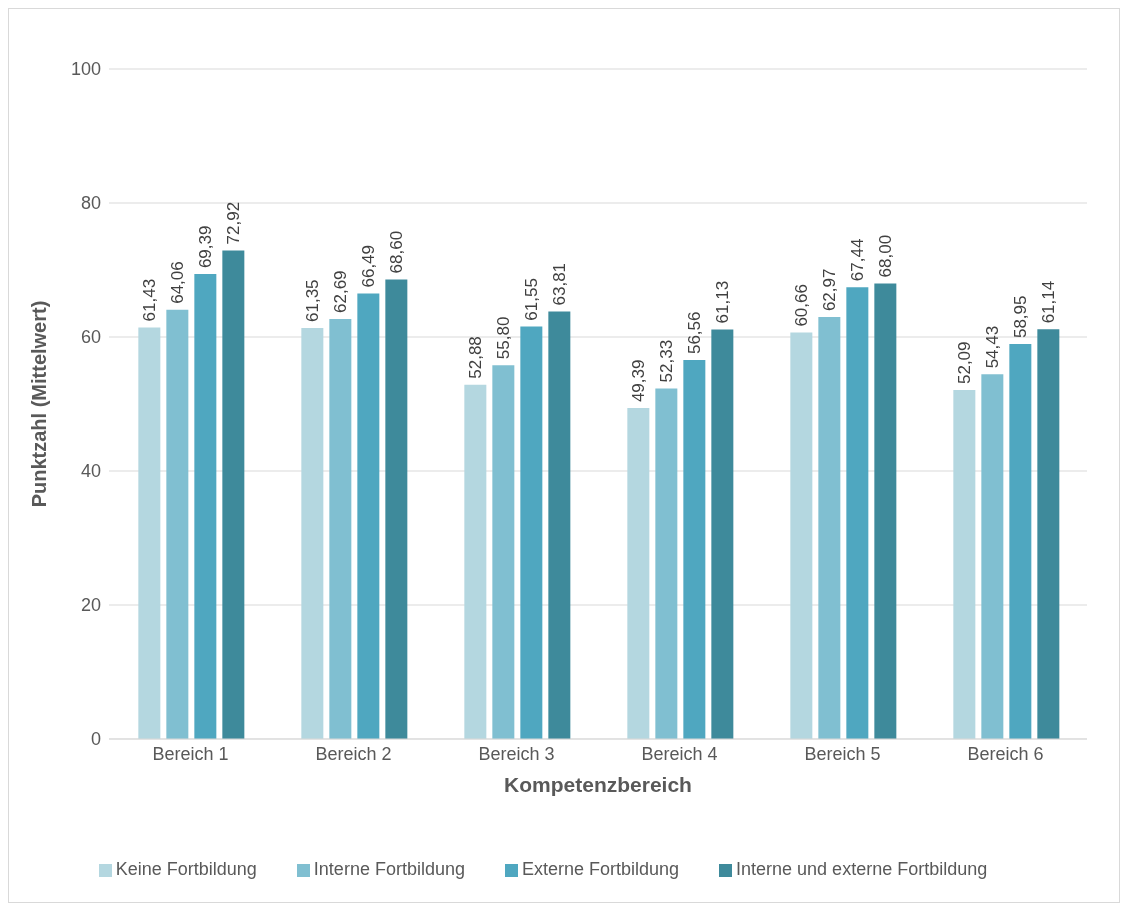 The width and height of the screenshot is (1129, 912). I want to click on y-tick-label: 40, so click(90, 471).